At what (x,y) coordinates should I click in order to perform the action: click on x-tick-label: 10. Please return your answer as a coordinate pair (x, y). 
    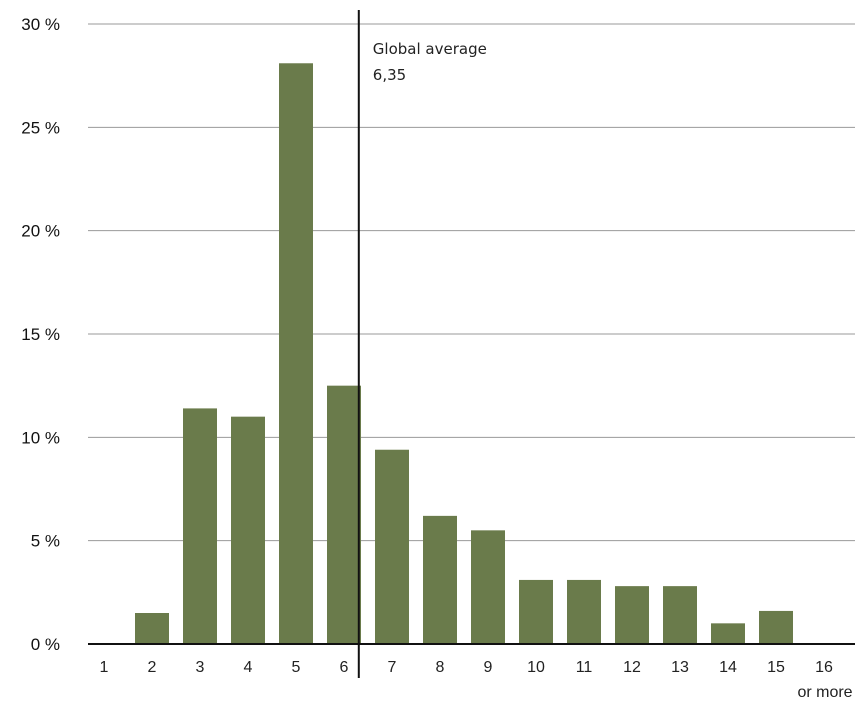
    Looking at the image, I should click on (536, 667).